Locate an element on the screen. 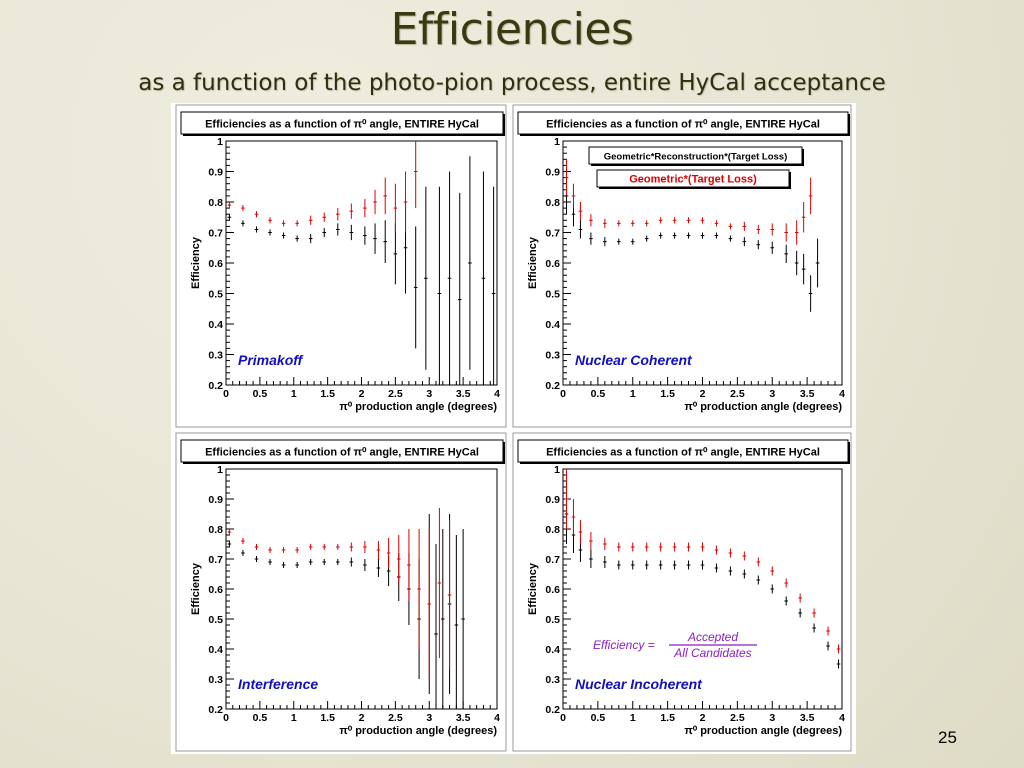  panel-annotation: Nuclear Incoherent is located at coordinates (639, 684).